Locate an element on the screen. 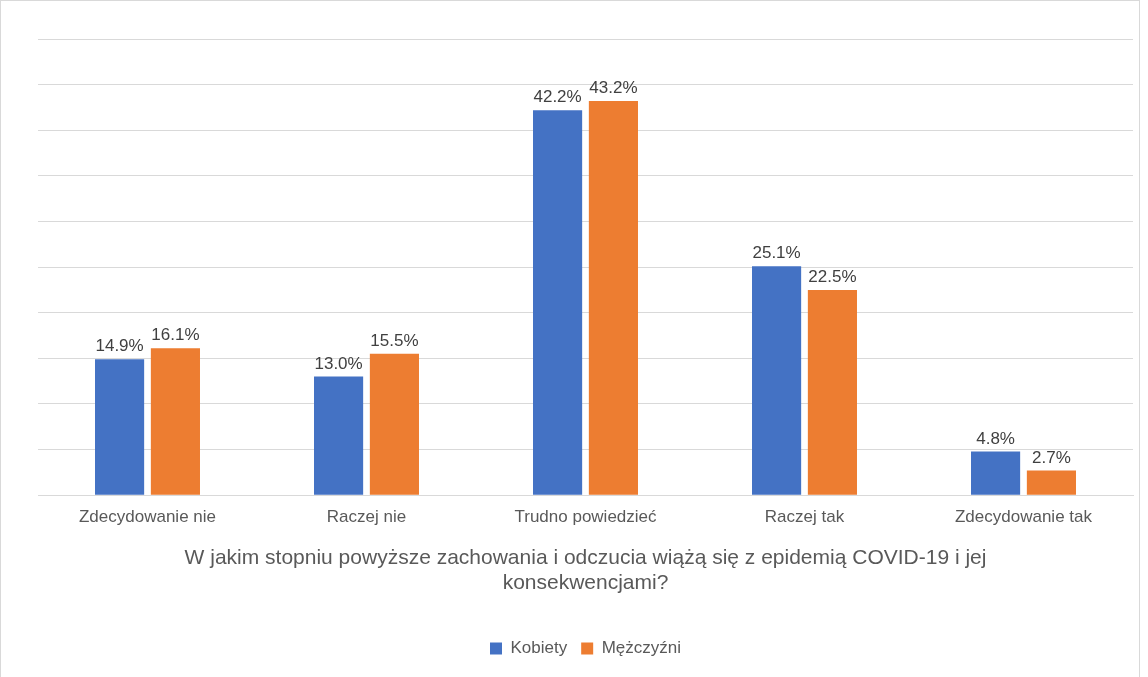 The image size is (1148, 677). x-axis-title: W jakim stopniu powyższe zachowania i odczucia wiążą się z epidemią COVID-19 i jej konsekwencjami? is located at coordinates (585, 569).